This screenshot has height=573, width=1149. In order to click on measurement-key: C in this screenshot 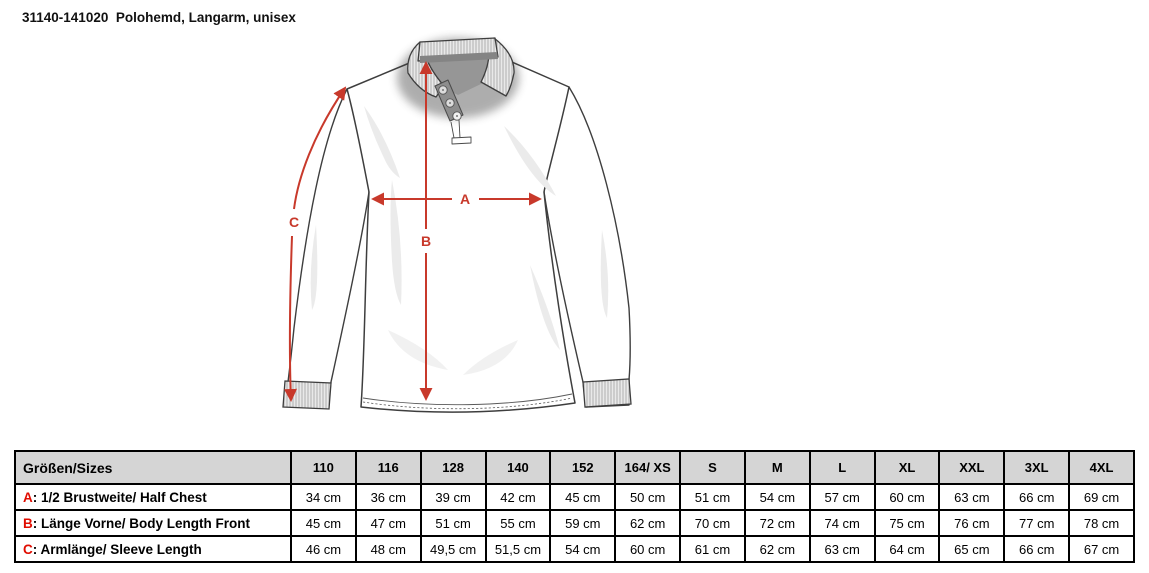, I will do `click(28, 549)`.